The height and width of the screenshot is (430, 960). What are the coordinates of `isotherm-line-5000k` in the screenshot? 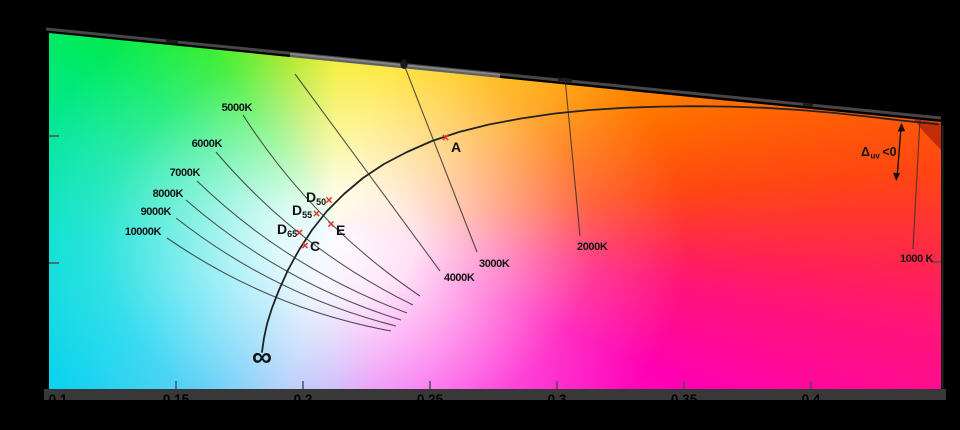 It's located at (331, 205).